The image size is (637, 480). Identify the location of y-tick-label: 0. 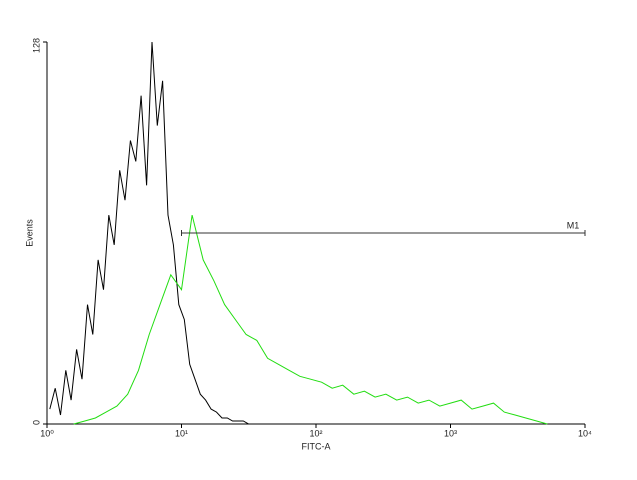
(36, 422).